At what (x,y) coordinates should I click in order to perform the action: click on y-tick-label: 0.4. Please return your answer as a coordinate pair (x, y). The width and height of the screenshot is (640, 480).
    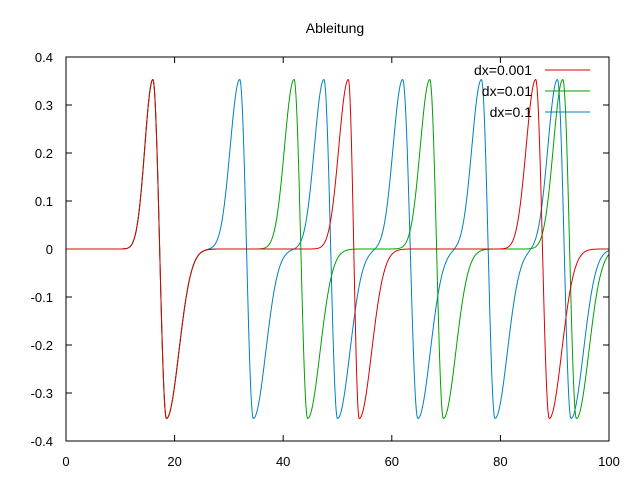
    Looking at the image, I should click on (44, 57).